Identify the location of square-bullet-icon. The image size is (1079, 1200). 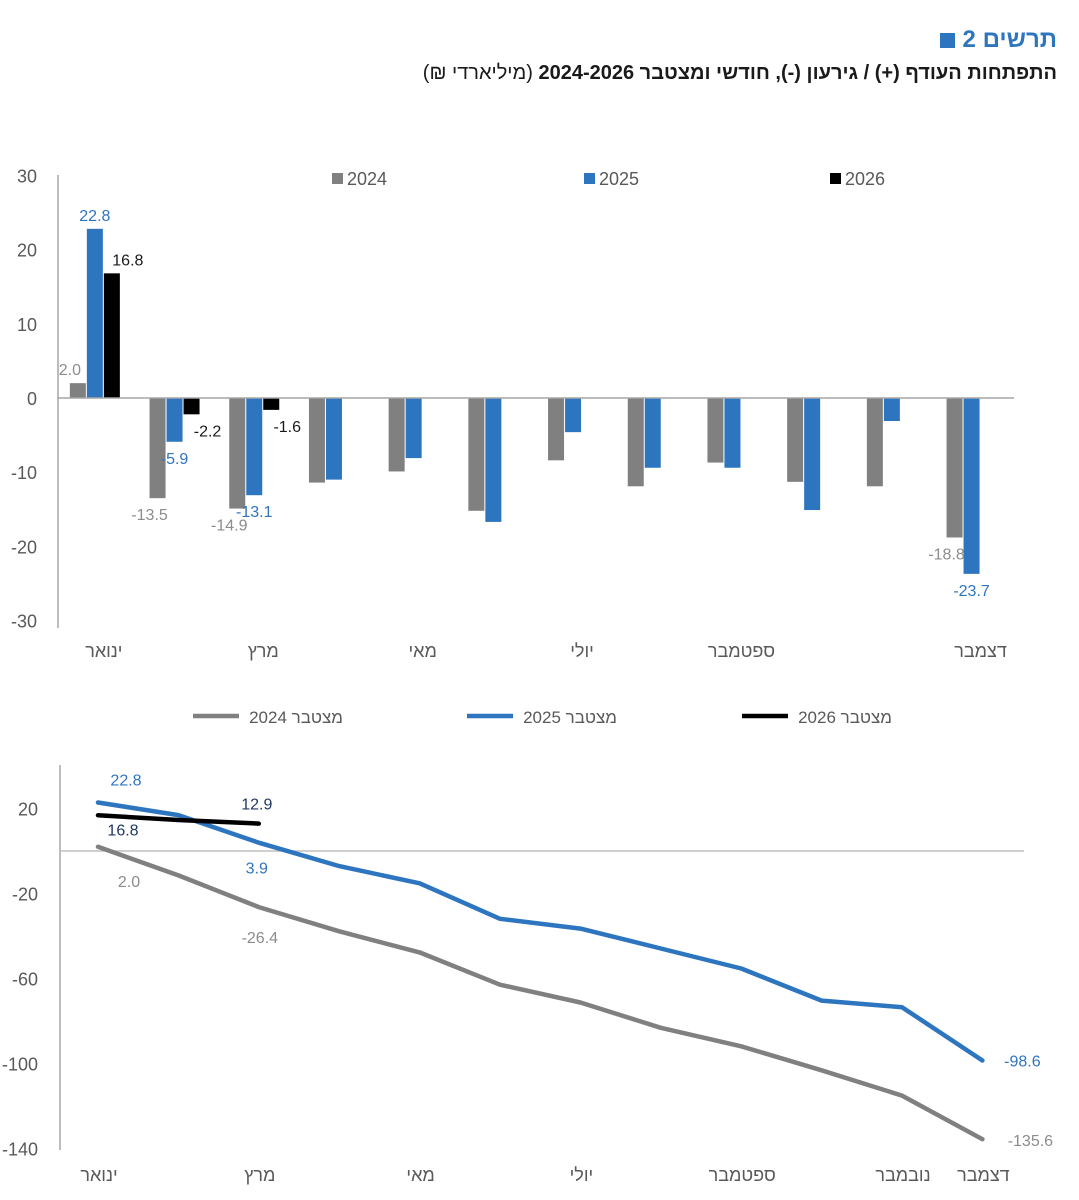
(947, 40).